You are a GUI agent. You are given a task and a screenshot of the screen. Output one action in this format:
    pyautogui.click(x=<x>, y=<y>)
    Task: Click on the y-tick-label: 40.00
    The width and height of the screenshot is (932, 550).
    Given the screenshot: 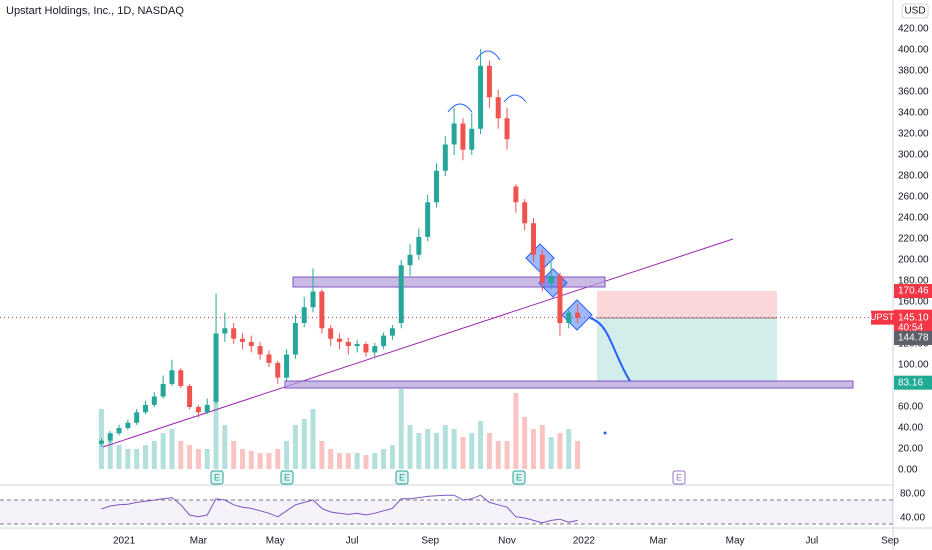 What is the action you would take?
    pyautogui.click(x=910, y=428)
    